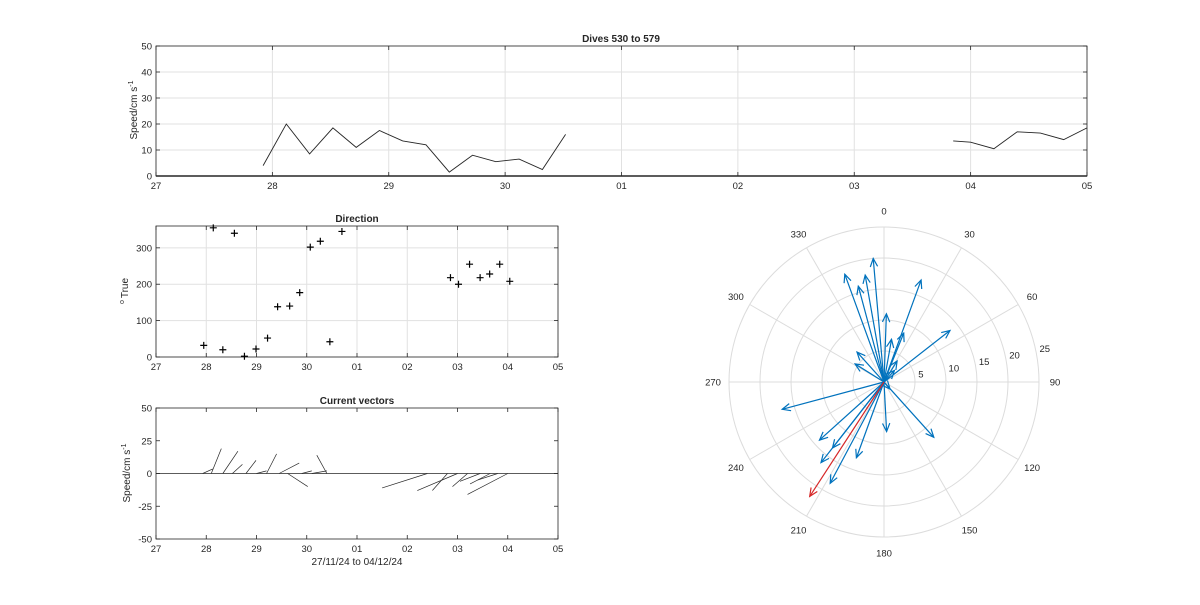 This screenshot has width=1200, height=605. I want to click on compass-ring-label: 10, so click(954, 368).